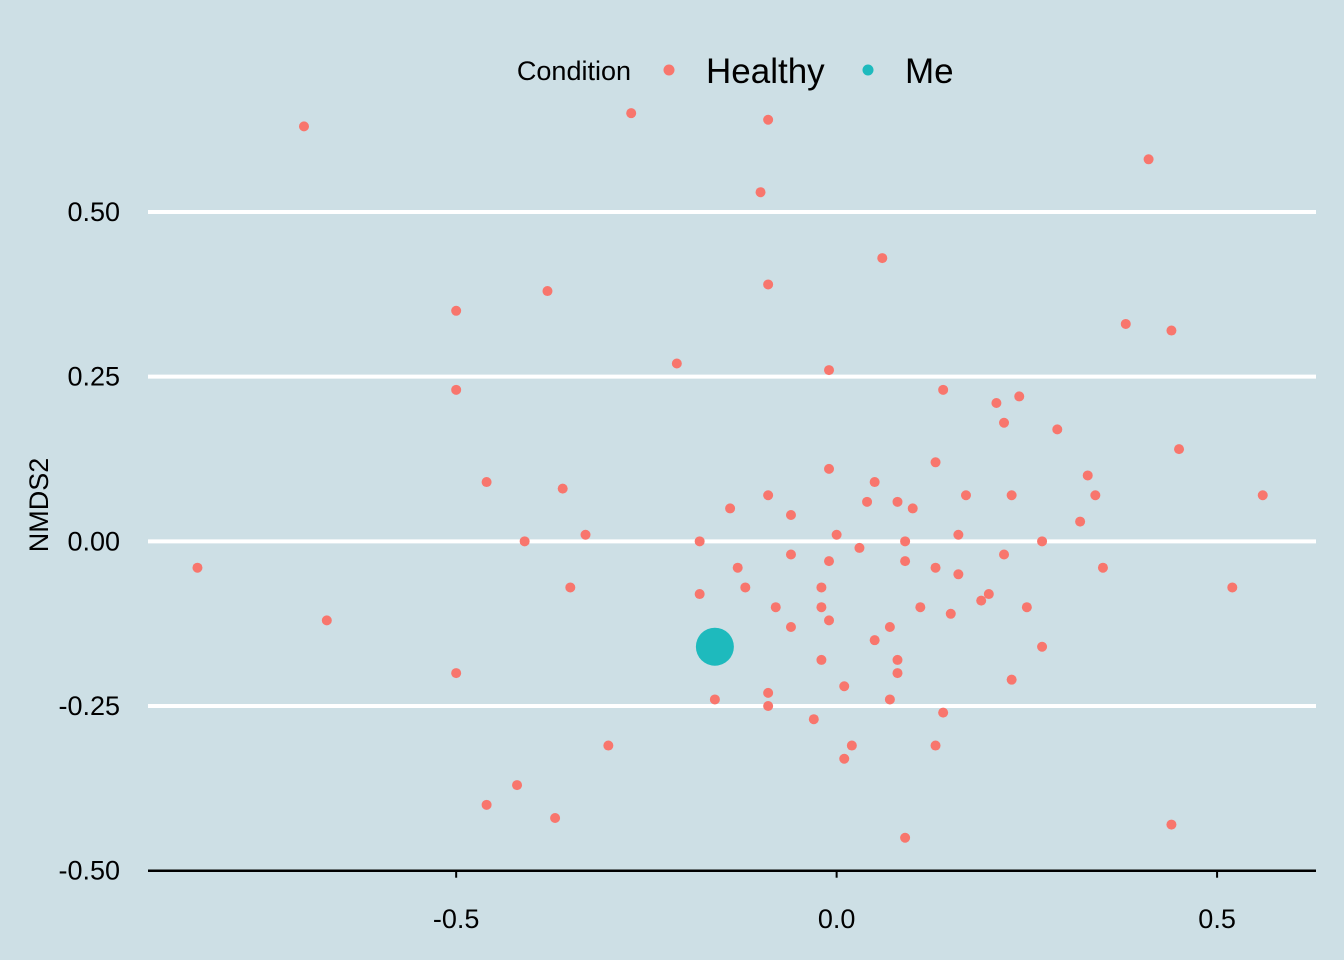 This screenshot has width=1344, height=960. What do you see at coordinates (93, 541) in the screenshot?
I see `y-tick-label: 0.00` at bounding box center [93, 541].